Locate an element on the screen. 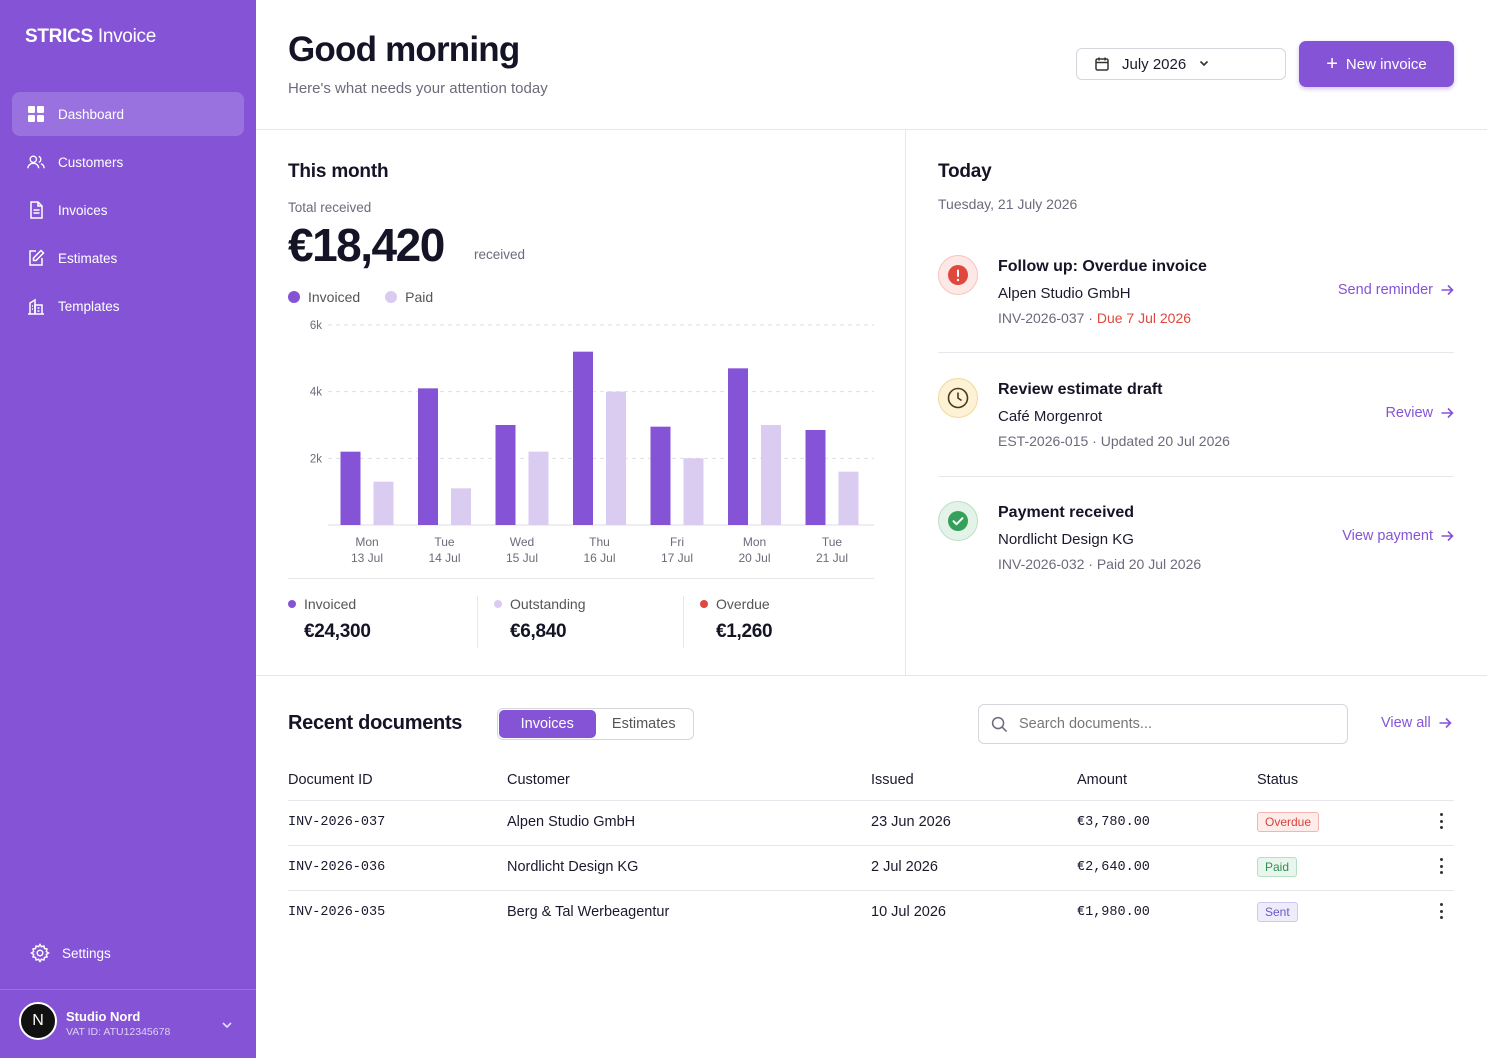  x-tick-date: 16 Jul is located at coordinates (599, 558).